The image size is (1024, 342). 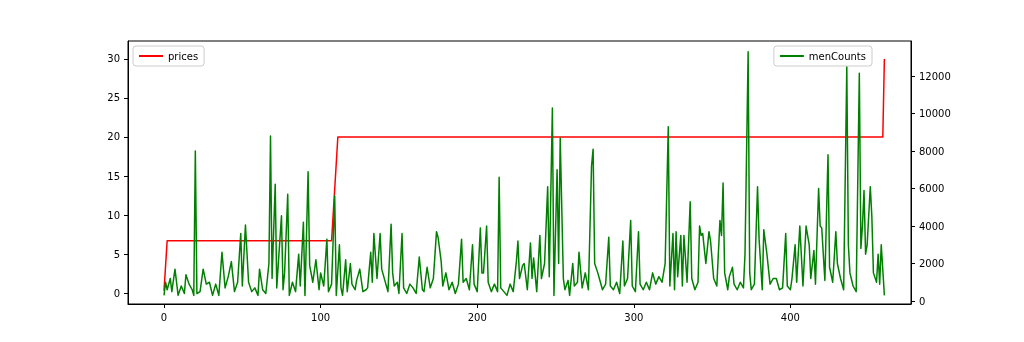 I want to click on x-tick-label: 200, so click(x=477, y=317).